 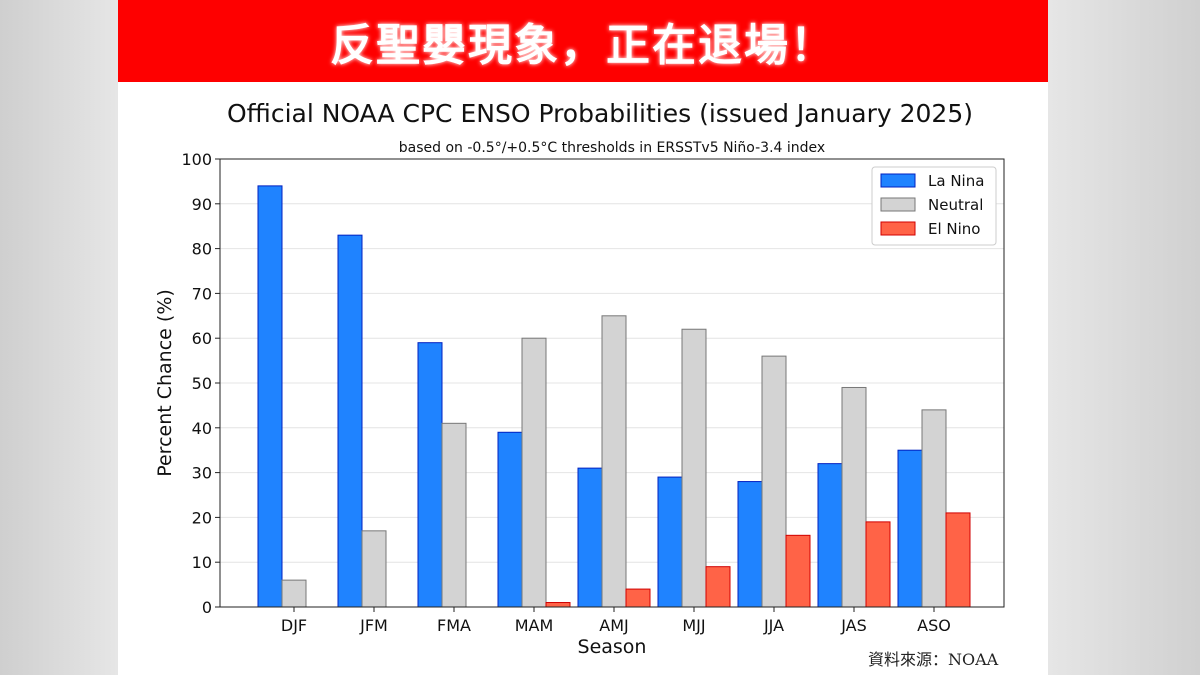 I want to click on bar-neutral-AMJ, so click(x=614, y=461).